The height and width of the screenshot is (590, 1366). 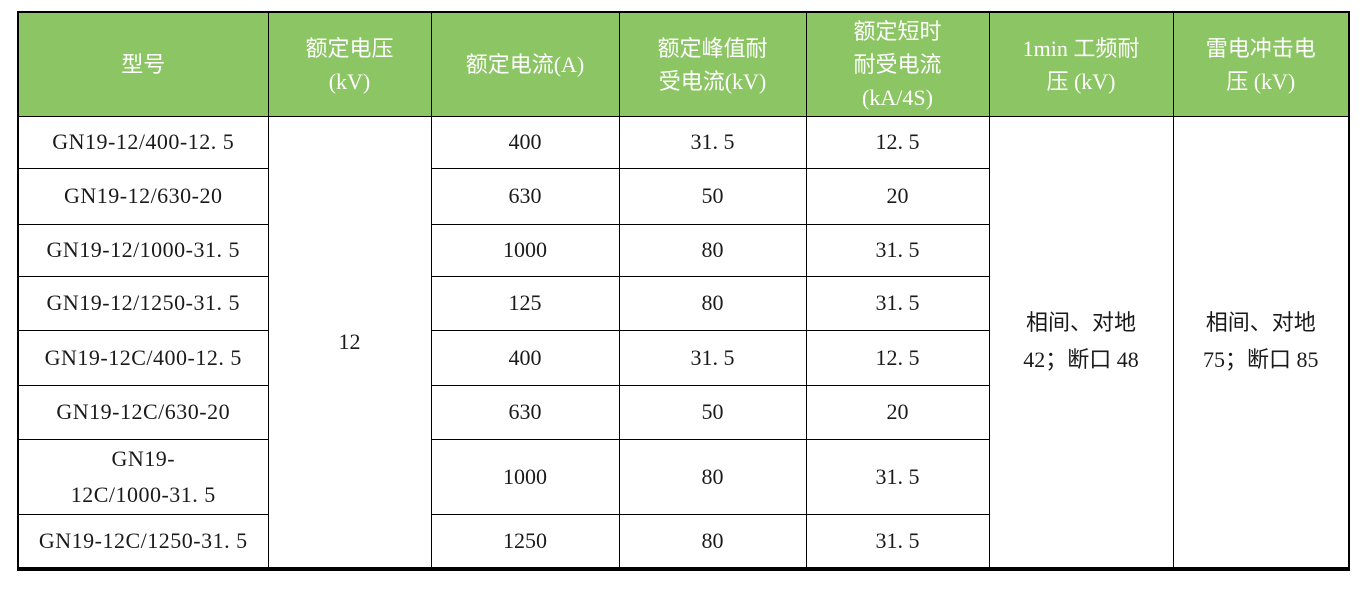 I want to click on lightning-impulse-merged-cell: 相间、对地 75；断口 85, so click(x=1261, y=342).